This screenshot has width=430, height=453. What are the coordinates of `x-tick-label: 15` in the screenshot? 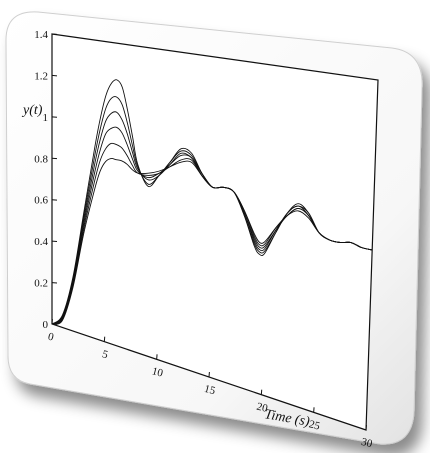 It's located at (210, 390).